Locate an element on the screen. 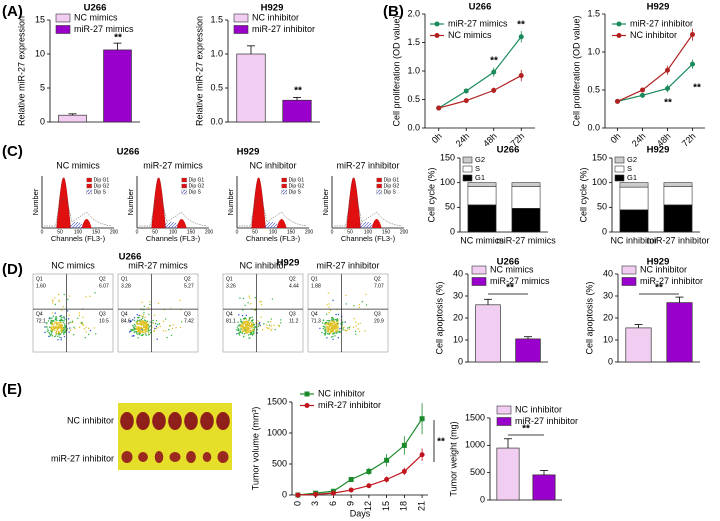  y-tick-label: 50 is located at coordinates (602, 207).